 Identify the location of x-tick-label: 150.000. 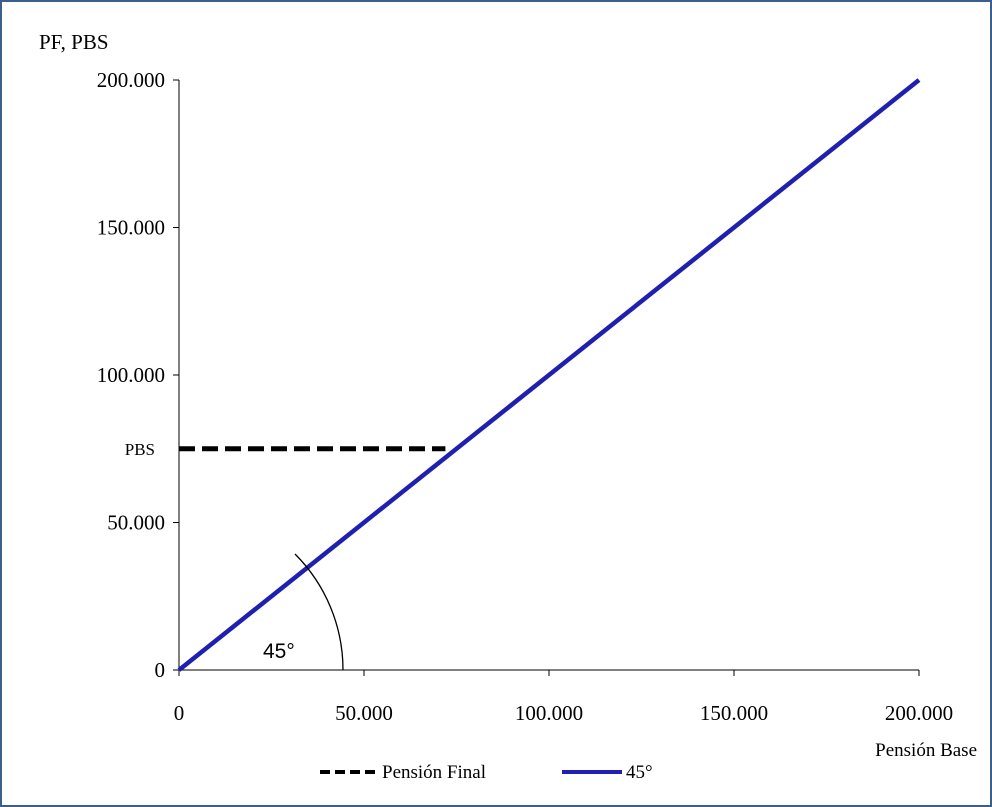
(734, 713).